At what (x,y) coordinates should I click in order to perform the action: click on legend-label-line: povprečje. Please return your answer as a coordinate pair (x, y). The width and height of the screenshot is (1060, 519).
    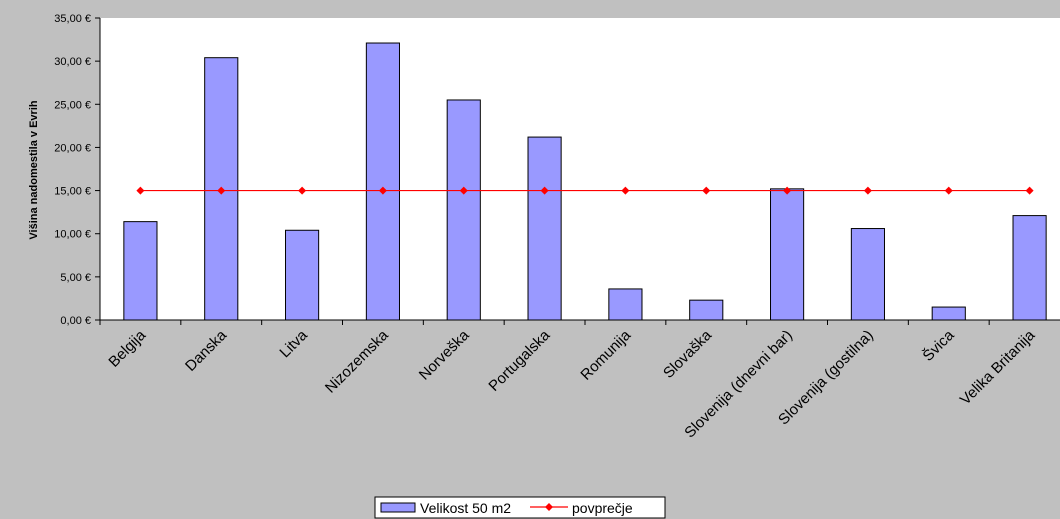
    Looking at the image, I should click on (602, 508).